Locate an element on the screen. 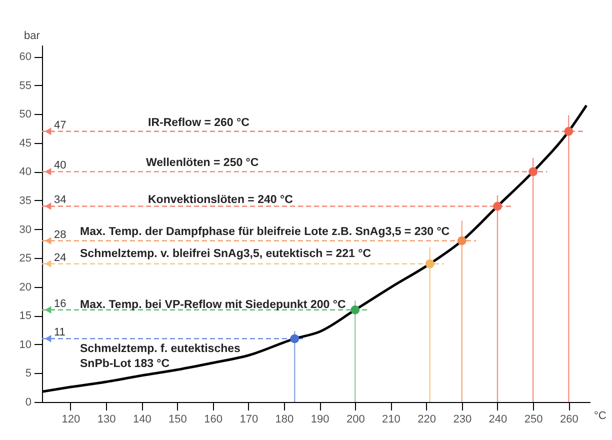  y-tick-label: 0 is located at coordinates (28, 402).